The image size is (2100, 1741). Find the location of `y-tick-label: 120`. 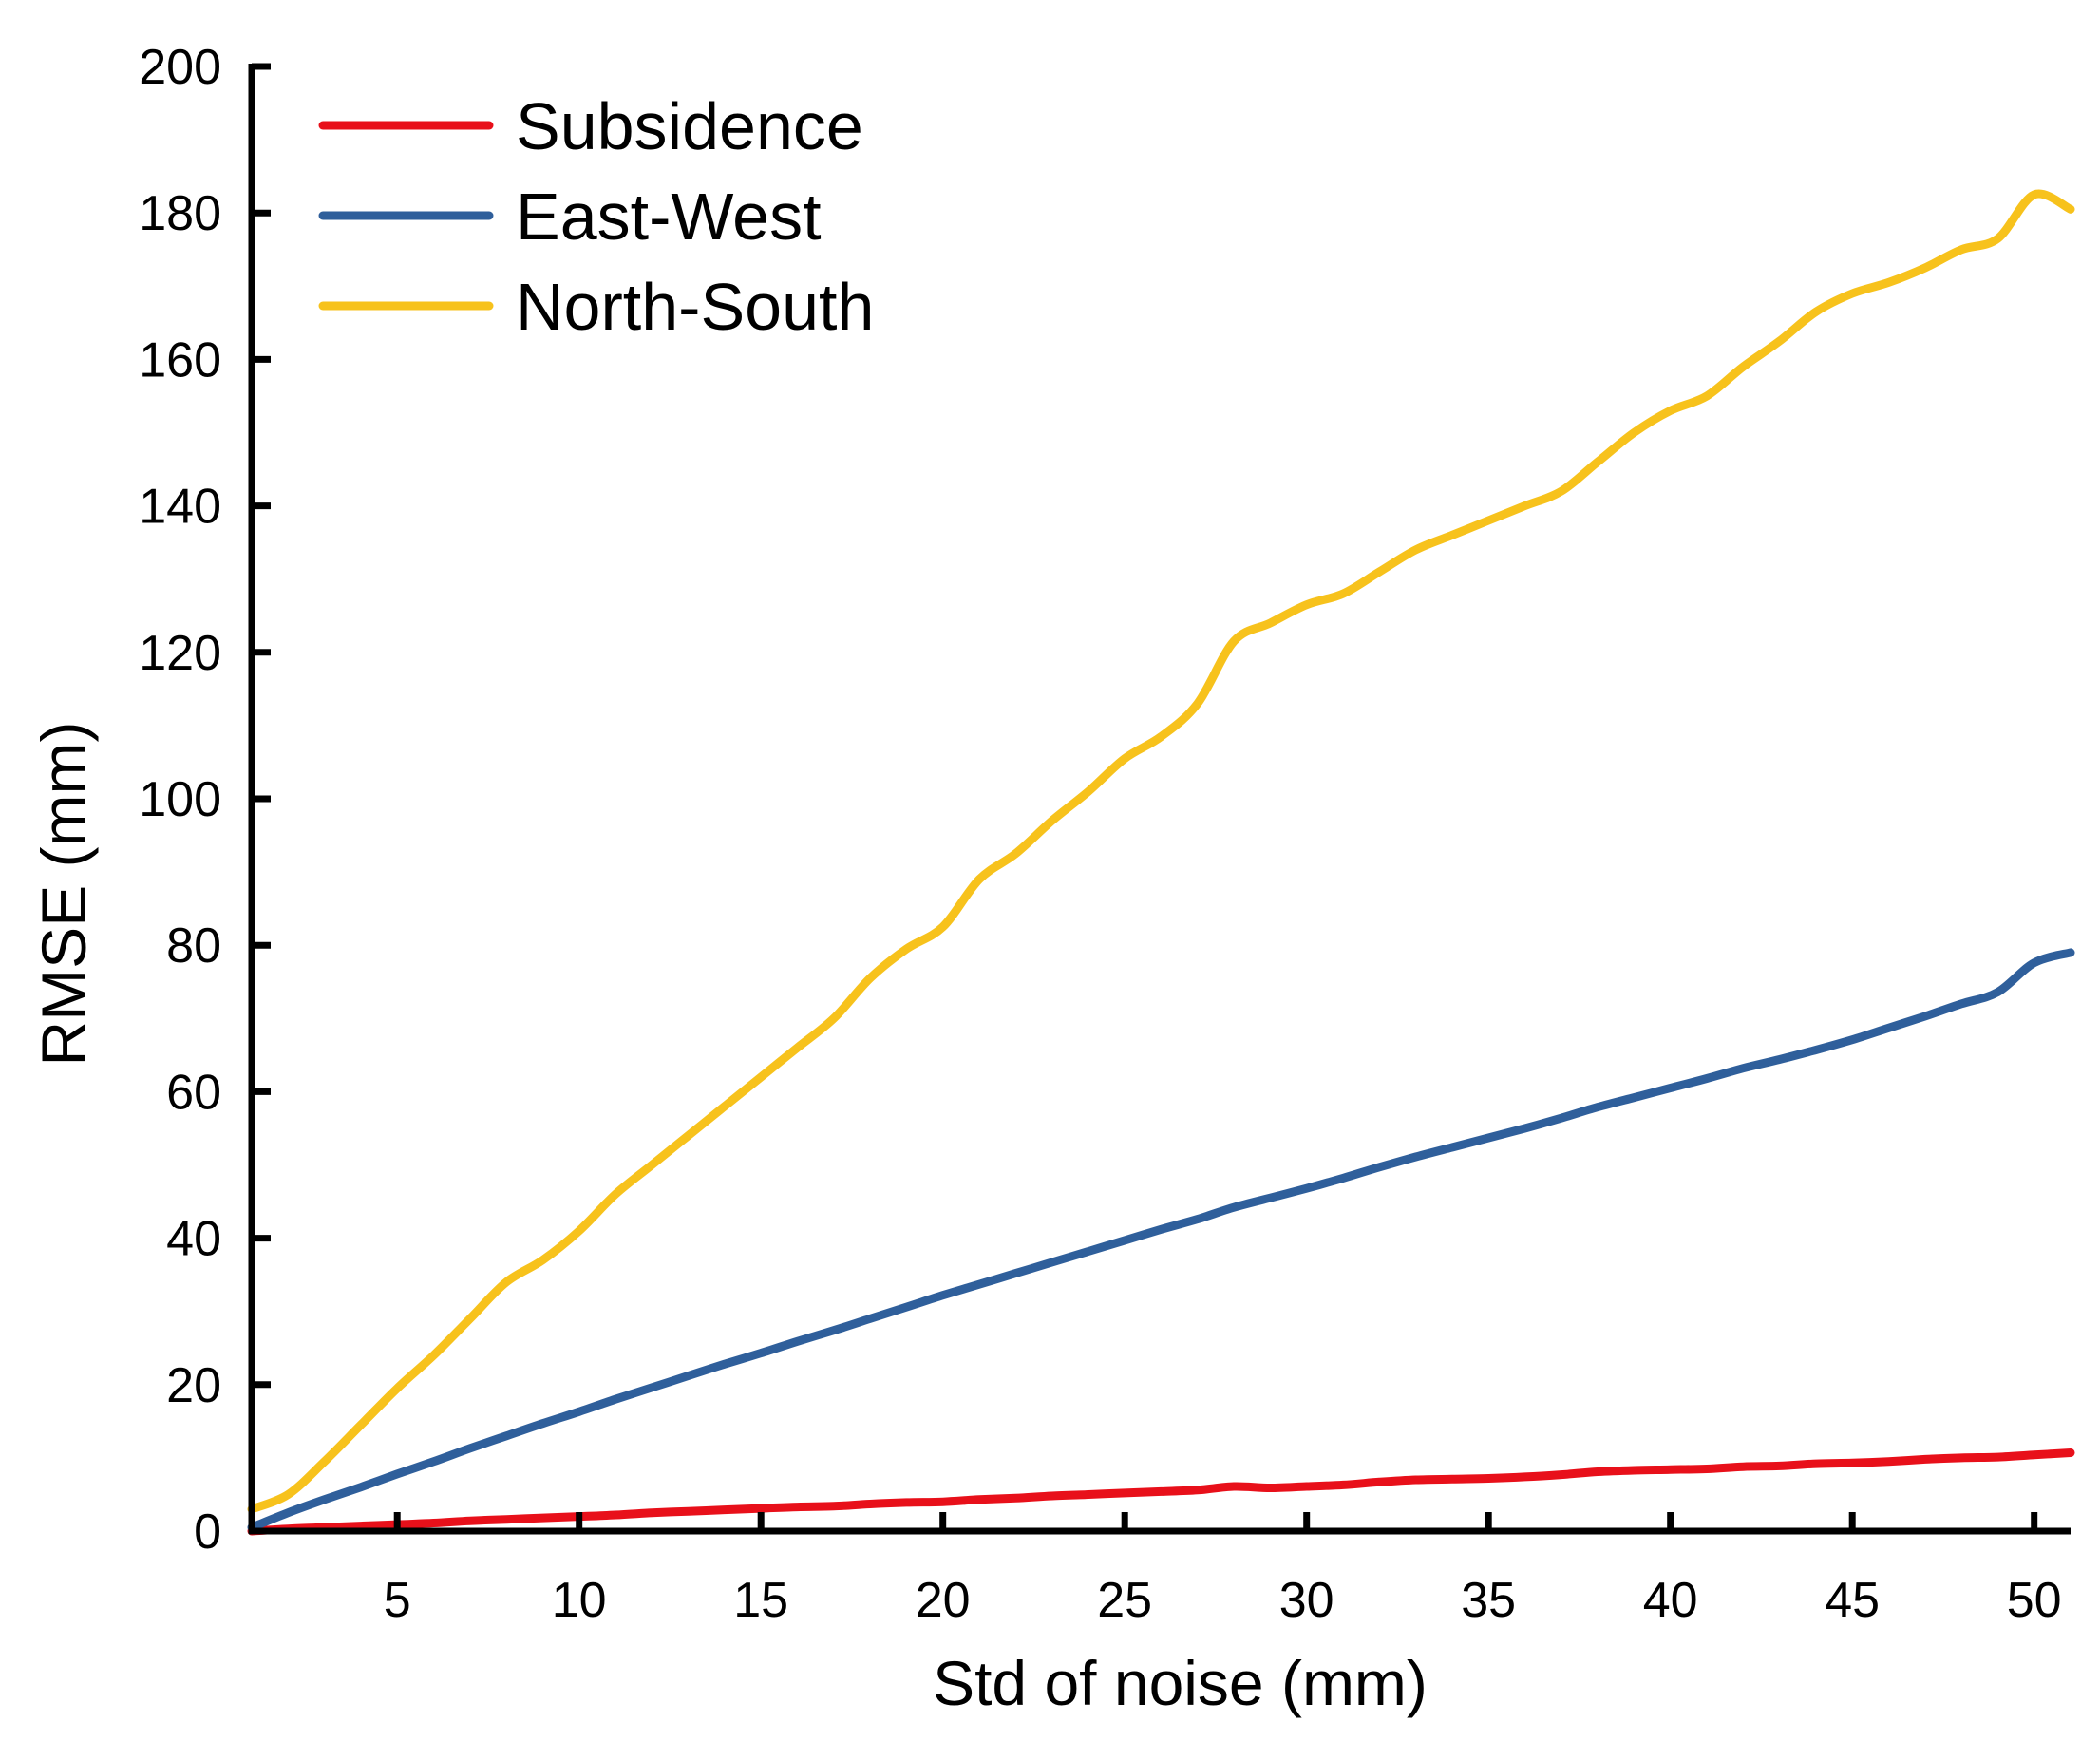

y-tick-label: 120 is located at coordinates (180, 653).